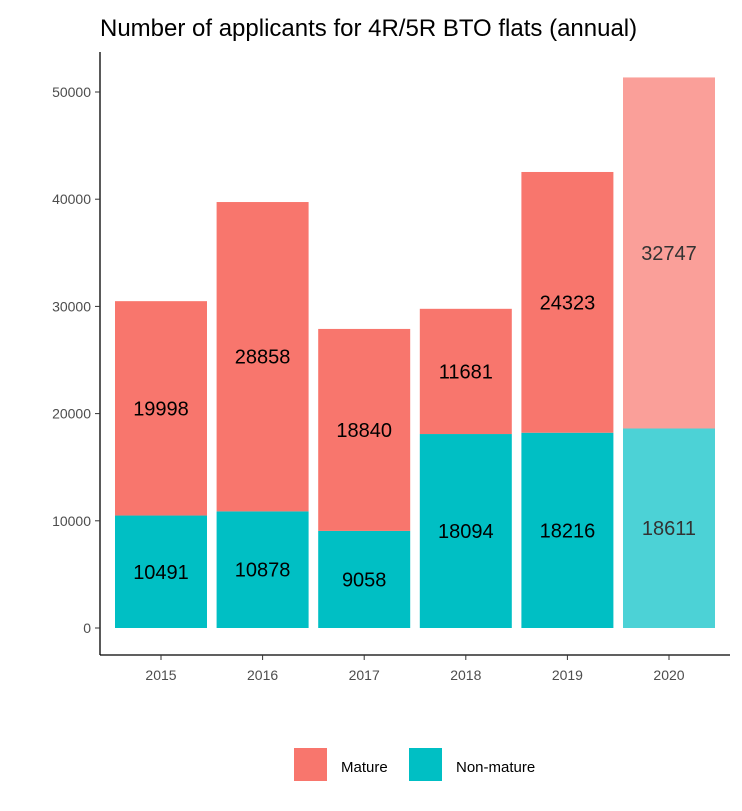  I want to click on bar-label-mature-2020: 32747, so click(669, 254).